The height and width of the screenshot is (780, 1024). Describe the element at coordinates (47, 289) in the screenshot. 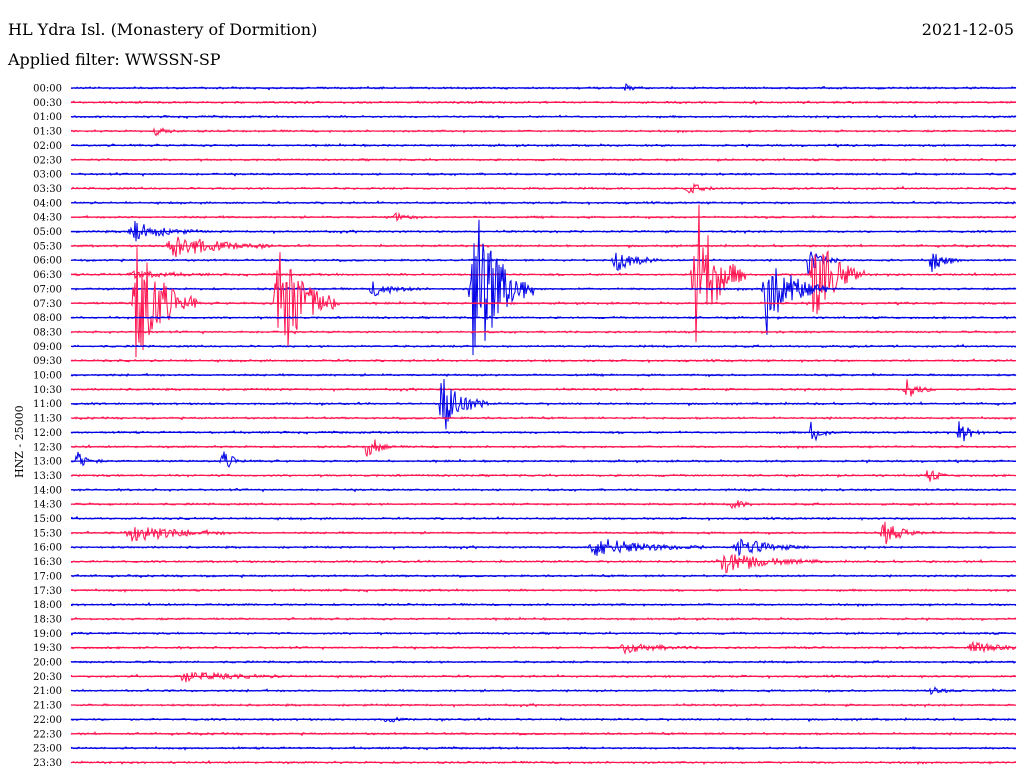

I see `time-tick-label: 07:00` at that location.